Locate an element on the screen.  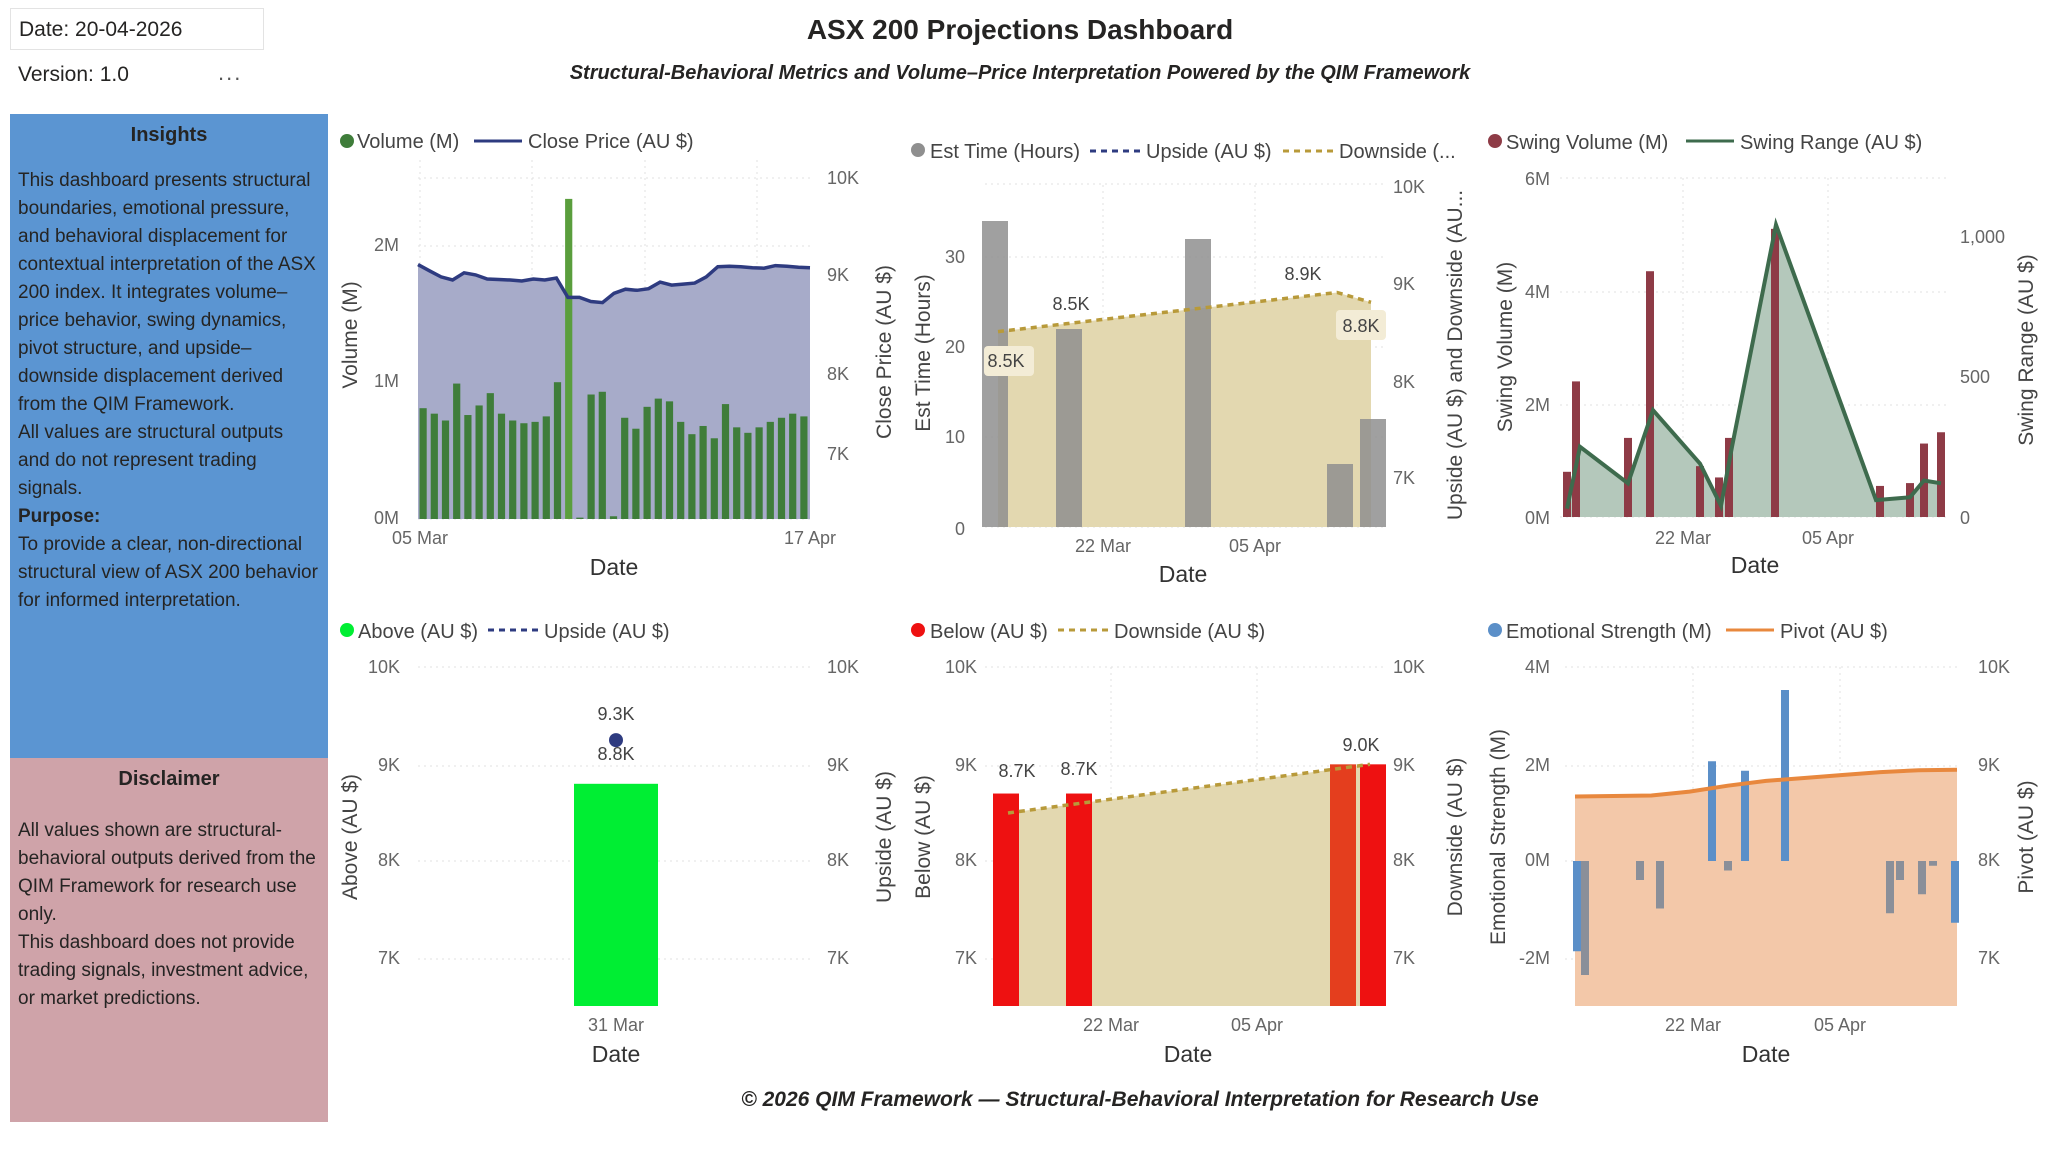
emotional-bars is located at coordinates (1766, 832).